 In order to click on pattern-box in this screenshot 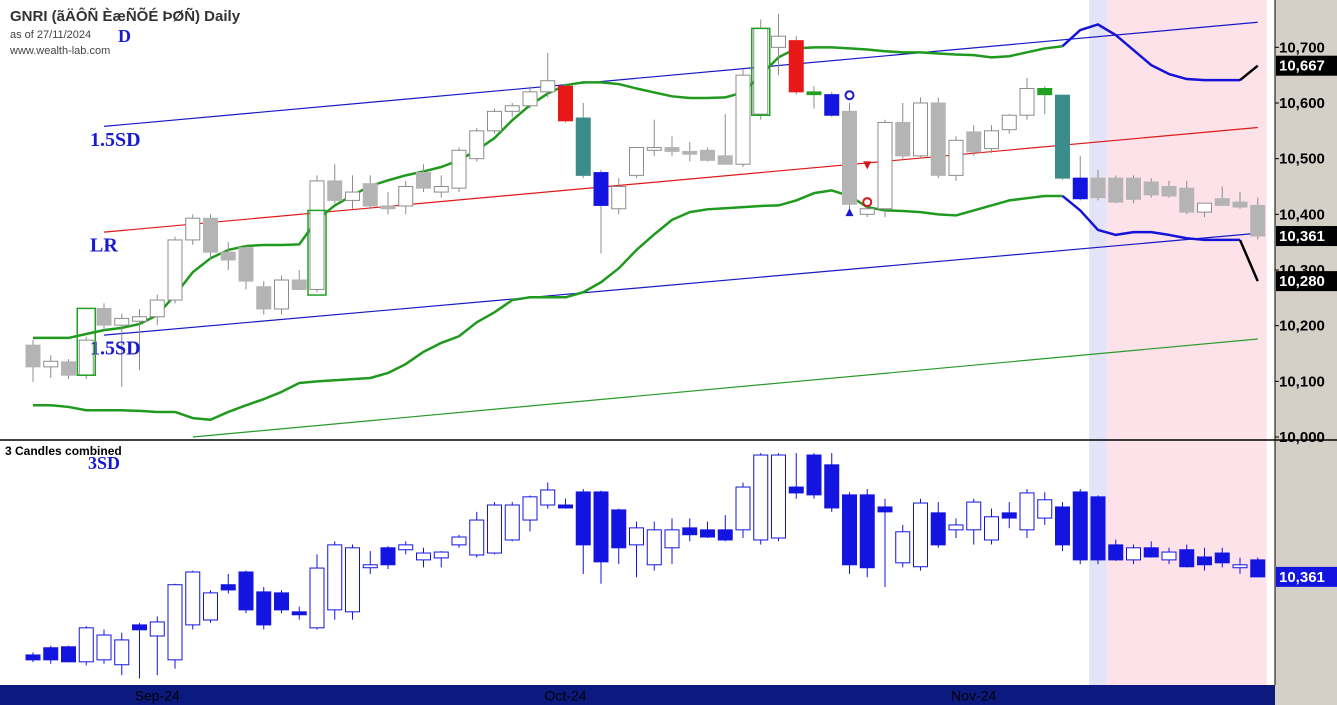, I will do `click(86, 341)`.